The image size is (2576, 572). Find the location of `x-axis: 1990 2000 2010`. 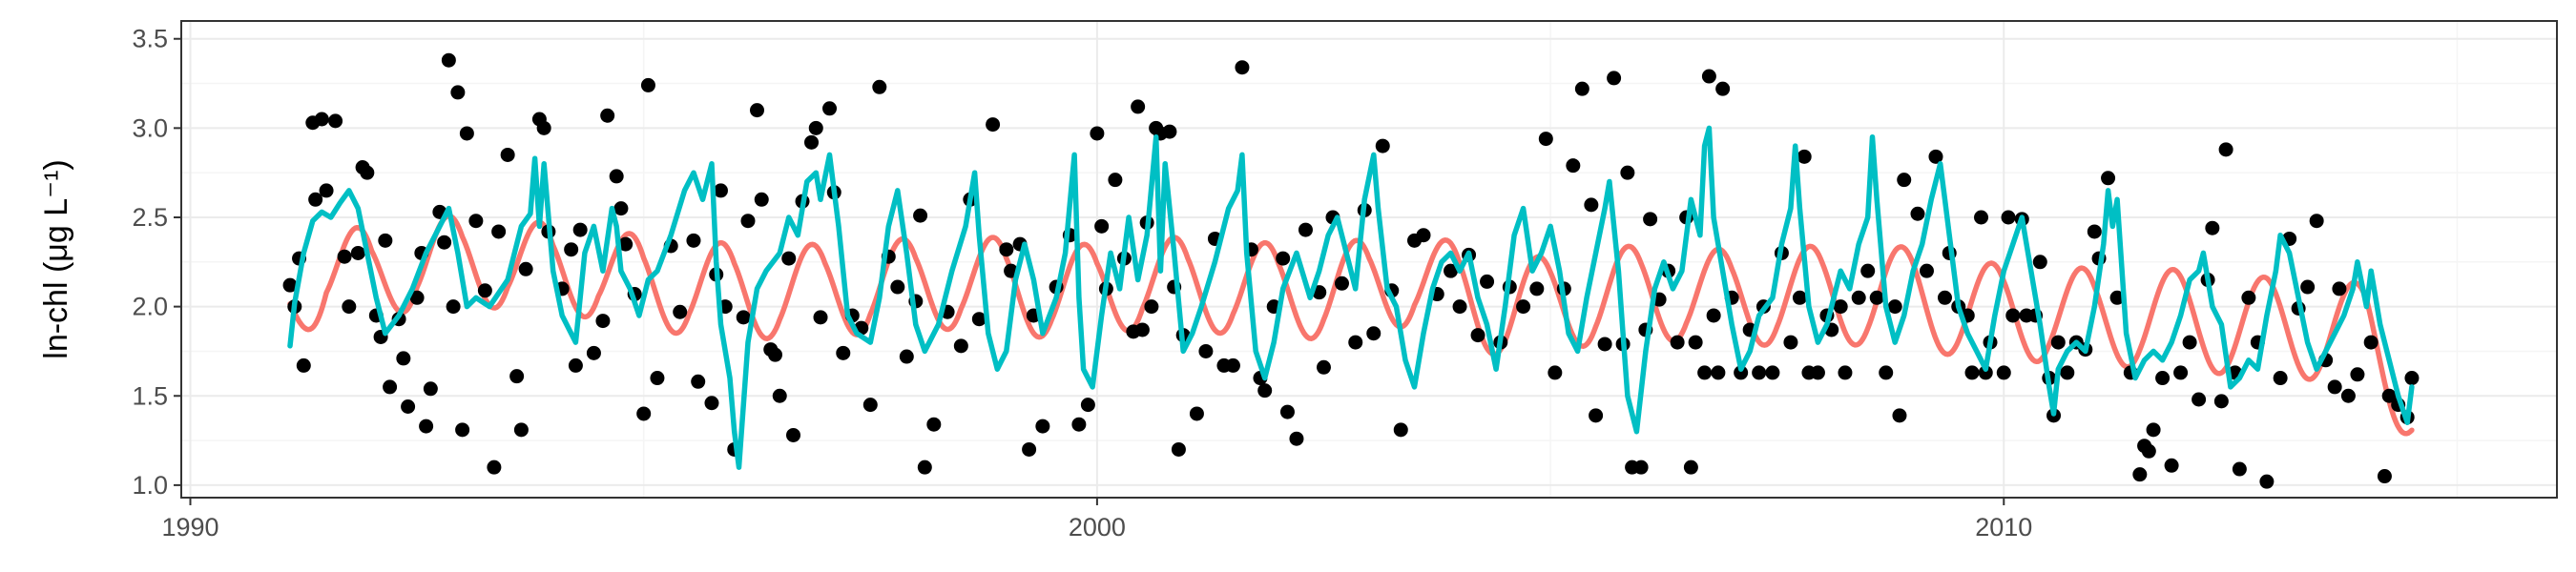

x-axis: 1990 2000 2010 is located at coordinates (1096, 520).